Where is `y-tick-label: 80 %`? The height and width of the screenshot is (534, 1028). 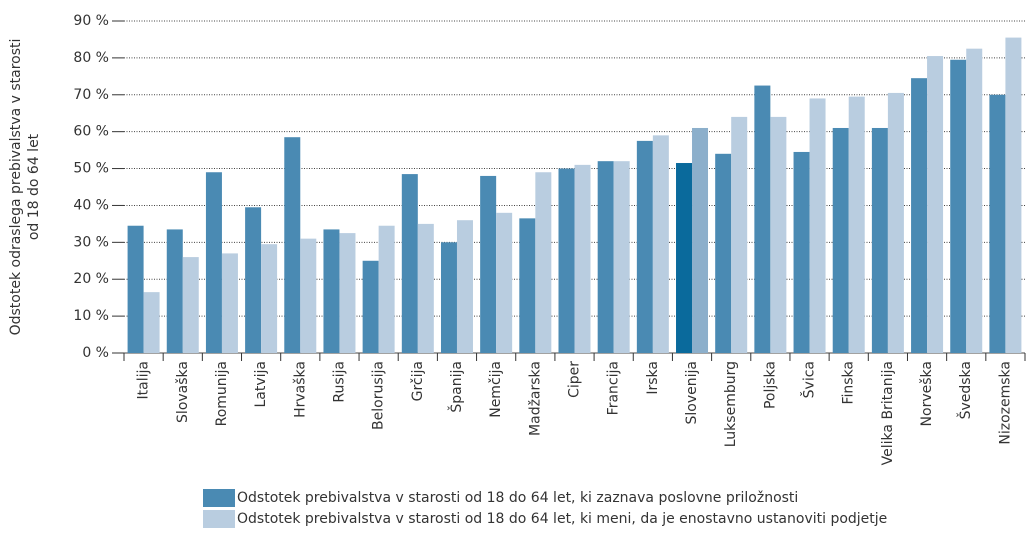 y-tick-label: 80 % is located at coordinates (91, 58).